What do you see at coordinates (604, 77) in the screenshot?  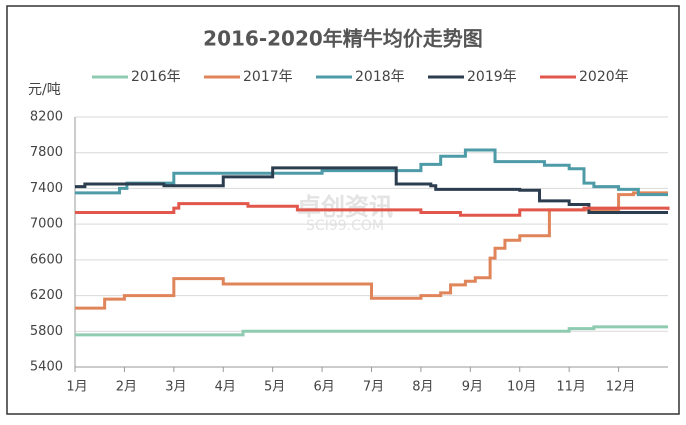 I see `legend-label: 2020年` at bounding box center [604, 77].